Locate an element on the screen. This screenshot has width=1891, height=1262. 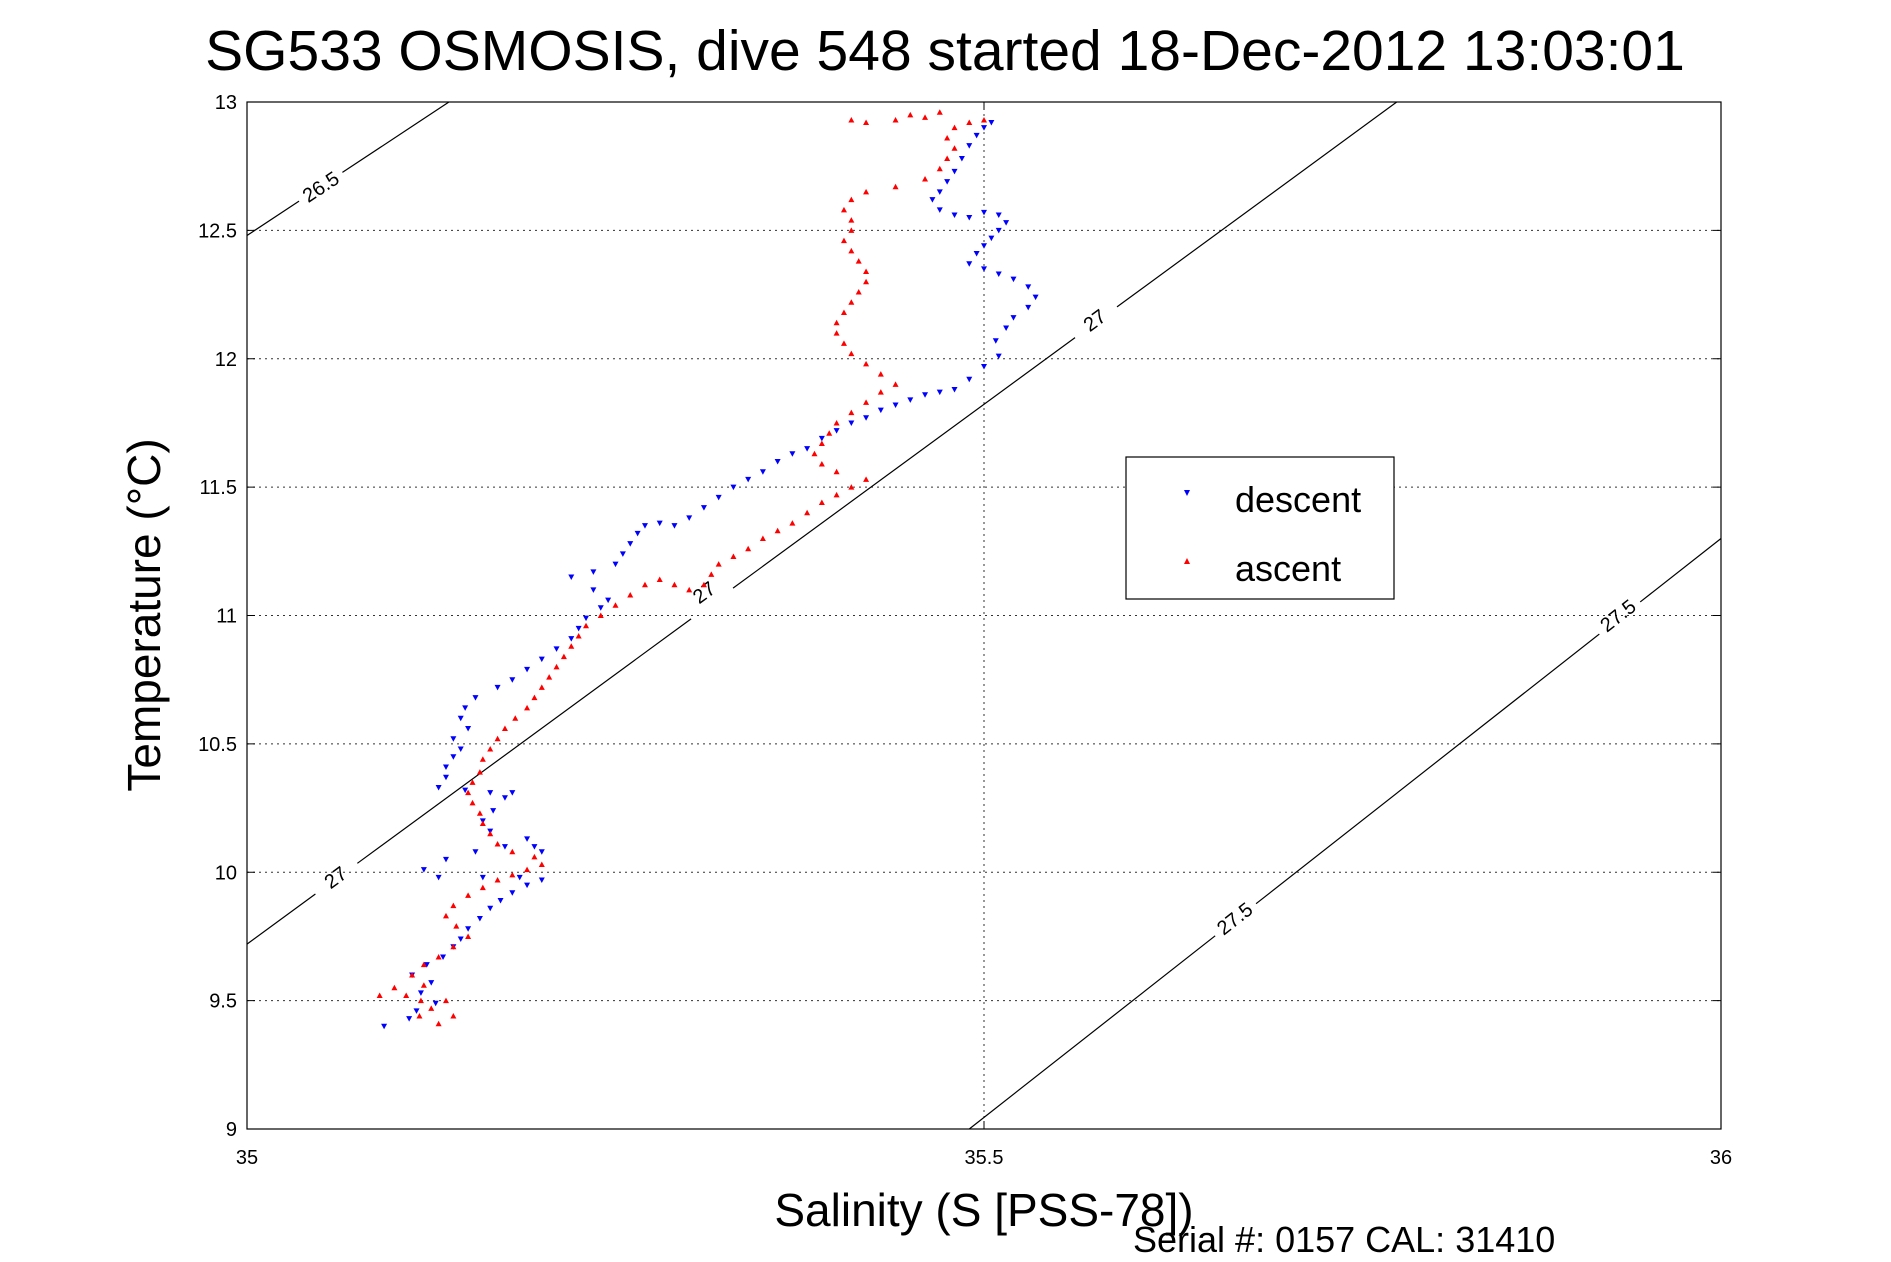
y-tick-label: 9.5 is located at coordinates (223, 1002).